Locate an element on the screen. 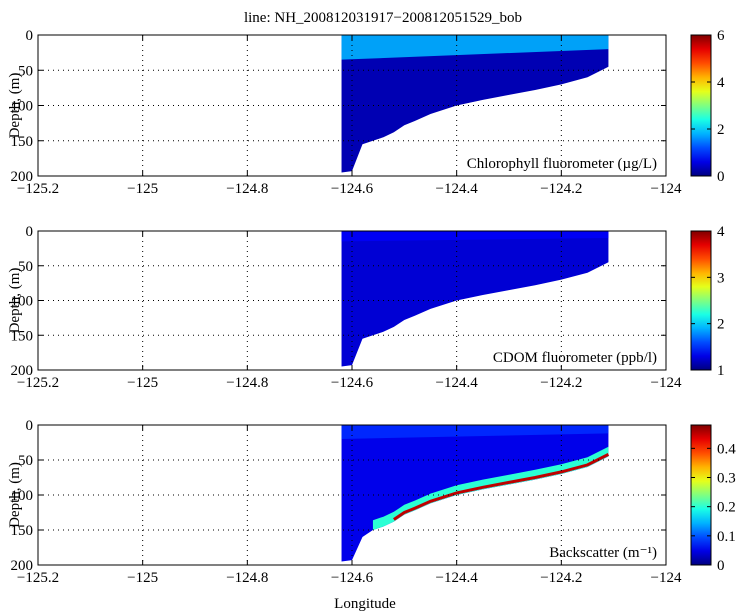  colorbar-tick-label: 0.4 is located at coordinates (726, 449).